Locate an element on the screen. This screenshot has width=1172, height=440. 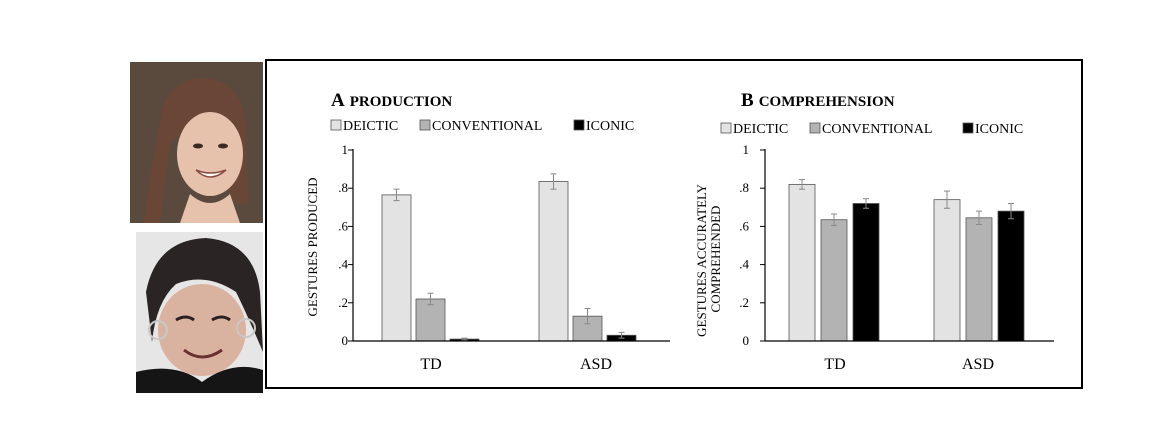
woman-smiling-photo is located at coordinates (196, 142).